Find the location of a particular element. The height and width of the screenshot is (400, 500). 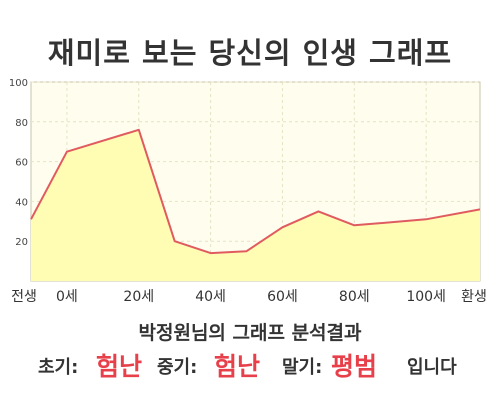

late-label: 말기: is located at coordinates (302, 367).